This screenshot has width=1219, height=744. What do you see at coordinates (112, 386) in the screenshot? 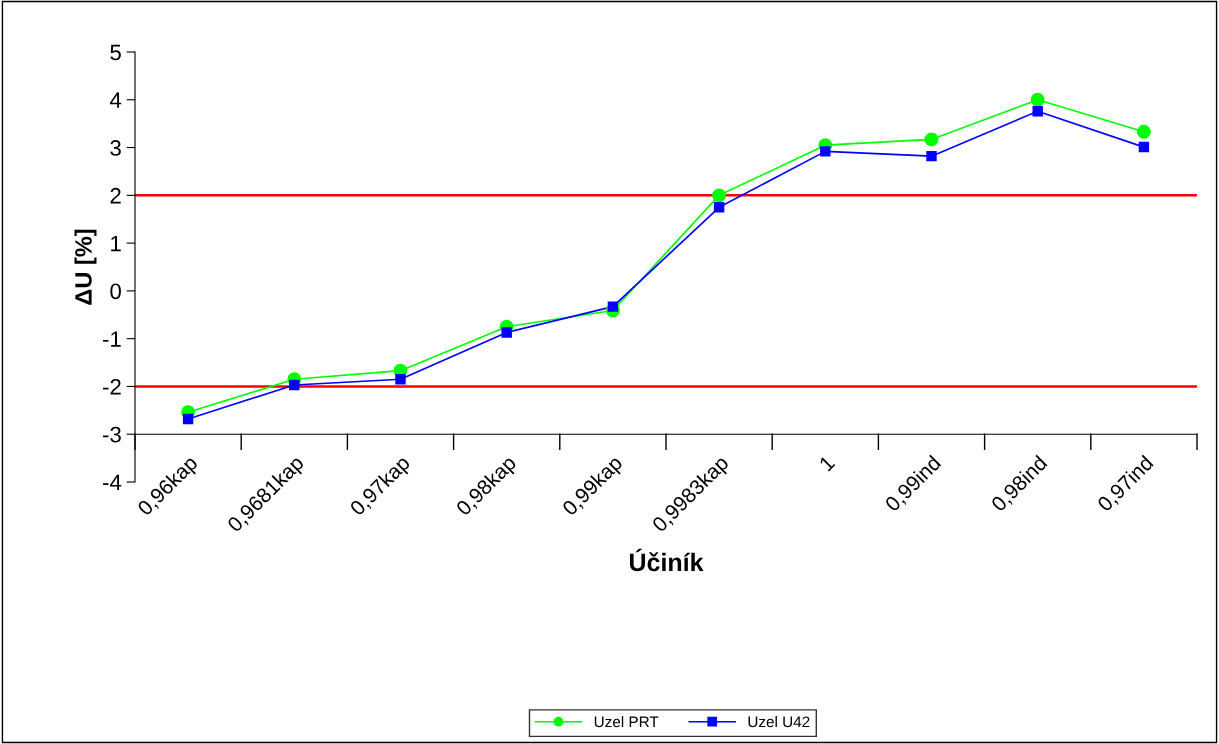
I see `y-tick-label: -2` at bounding box center [112, 386].